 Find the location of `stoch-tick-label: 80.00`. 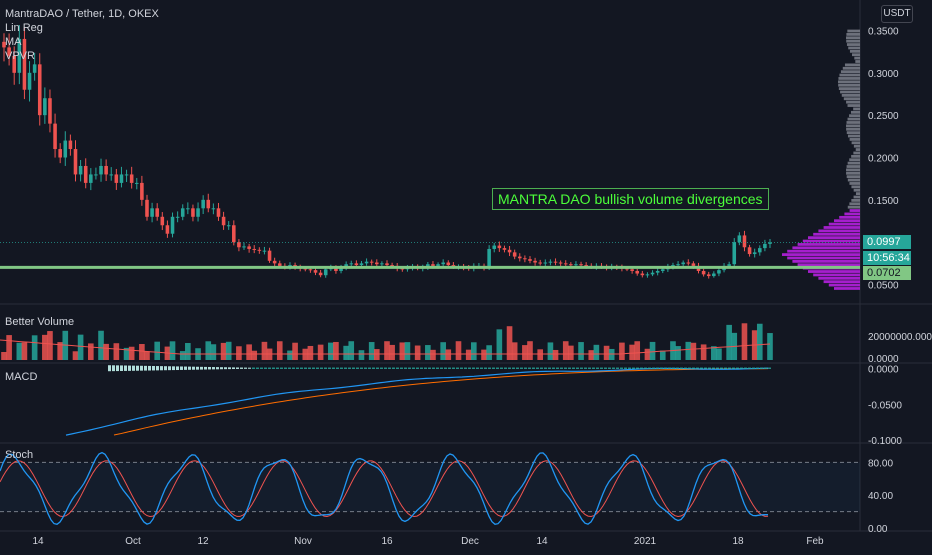

stoch-tick-label: 80.00 is located at coordinates (880, 463).